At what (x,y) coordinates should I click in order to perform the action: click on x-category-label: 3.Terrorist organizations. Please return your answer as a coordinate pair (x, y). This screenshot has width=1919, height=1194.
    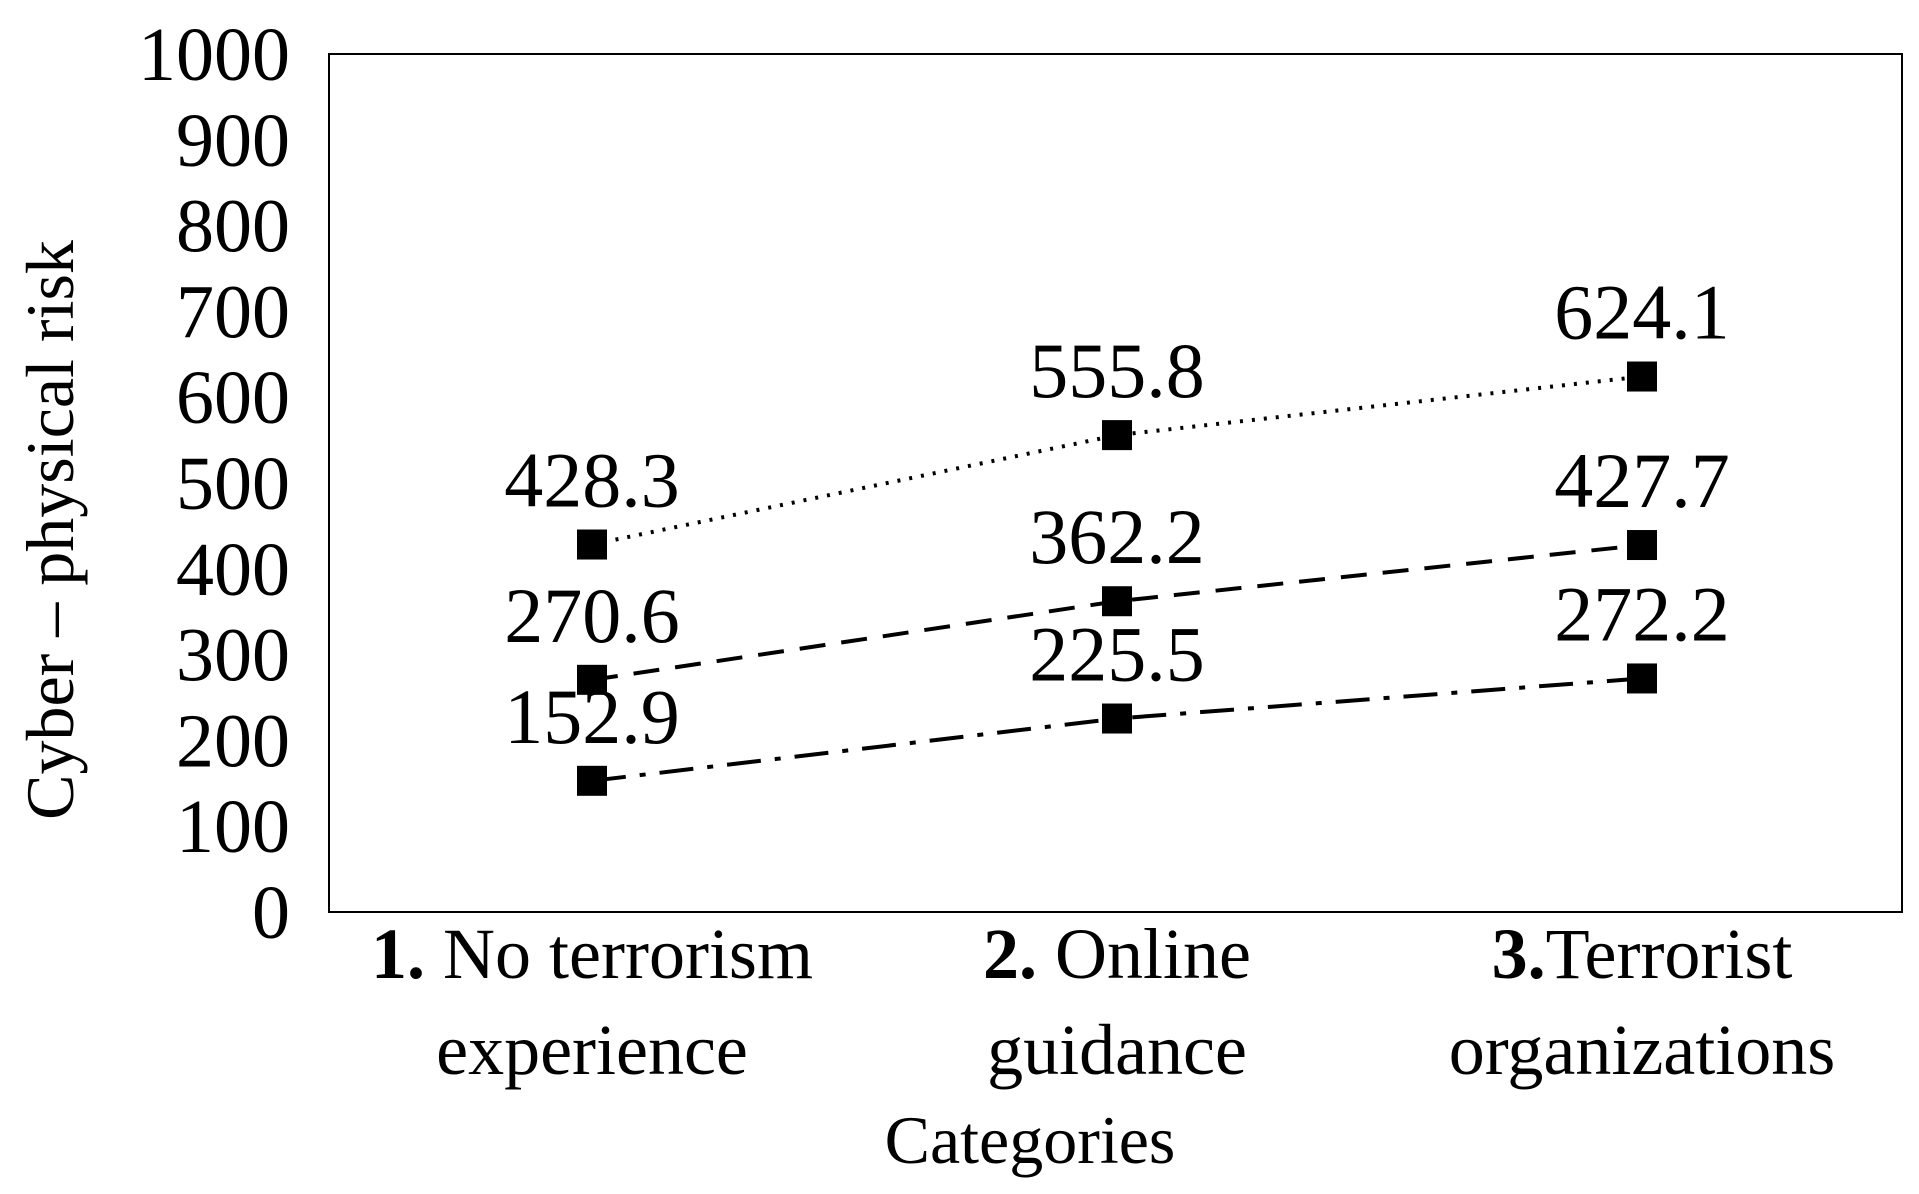
    Looking at the image, I should click on (1642, 1002).